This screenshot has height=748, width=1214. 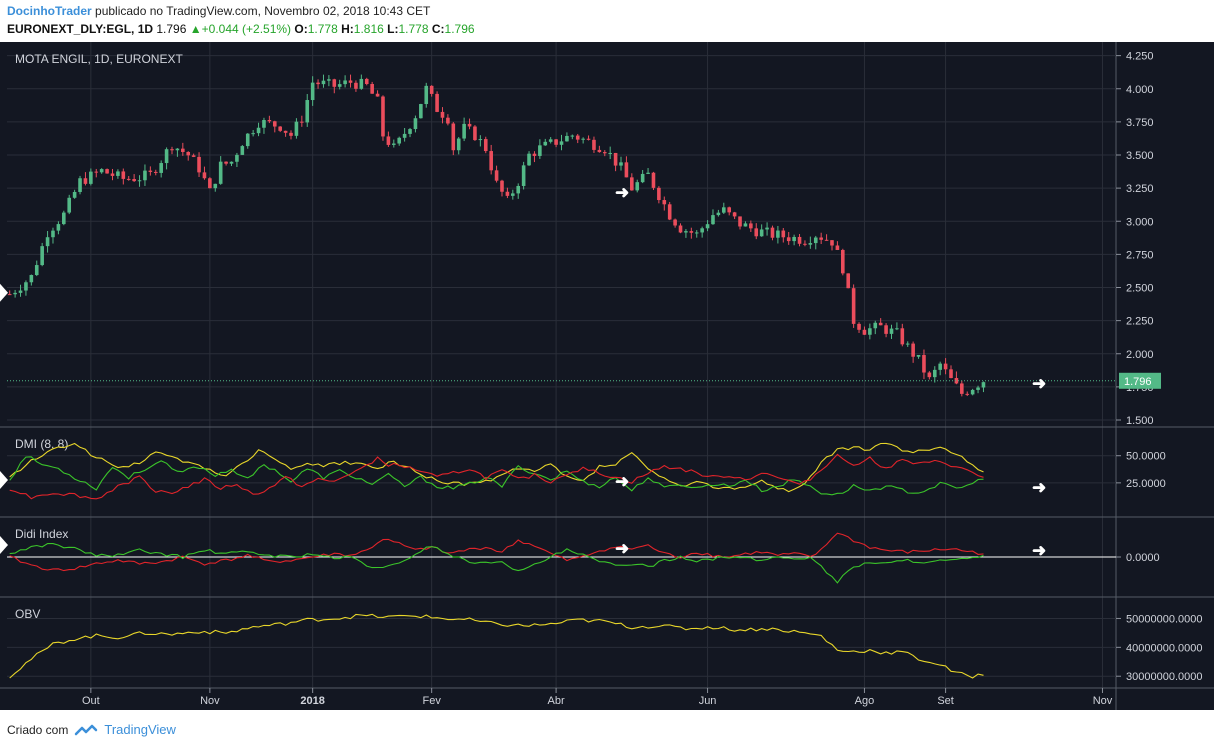 What do you see at coordinates (1164, 648) in the screenshot?
I see `indicator-axis-label: 40000000.0000` at bounding box center [1164, 648].